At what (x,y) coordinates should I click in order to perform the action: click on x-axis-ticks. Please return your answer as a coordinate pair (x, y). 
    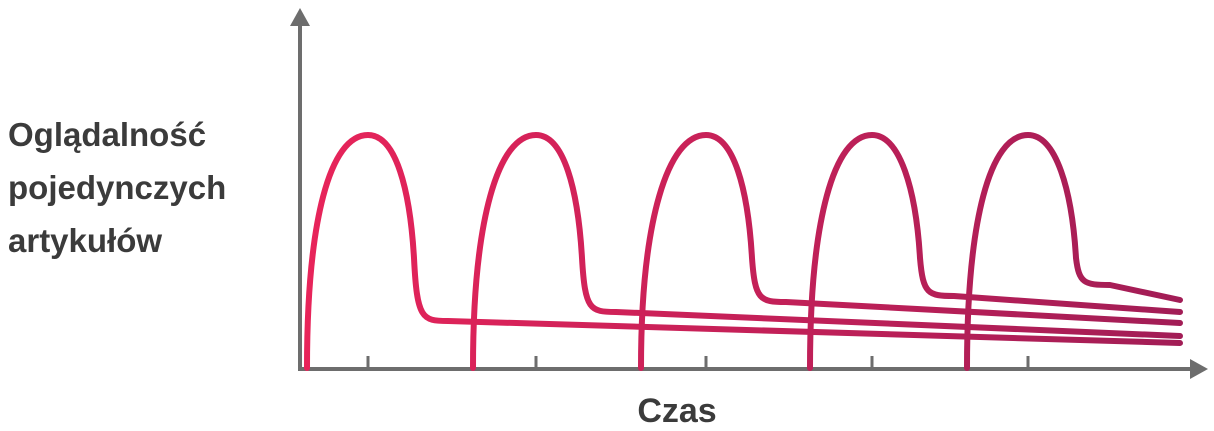
    Looking at the image, I should click on (698, 362).